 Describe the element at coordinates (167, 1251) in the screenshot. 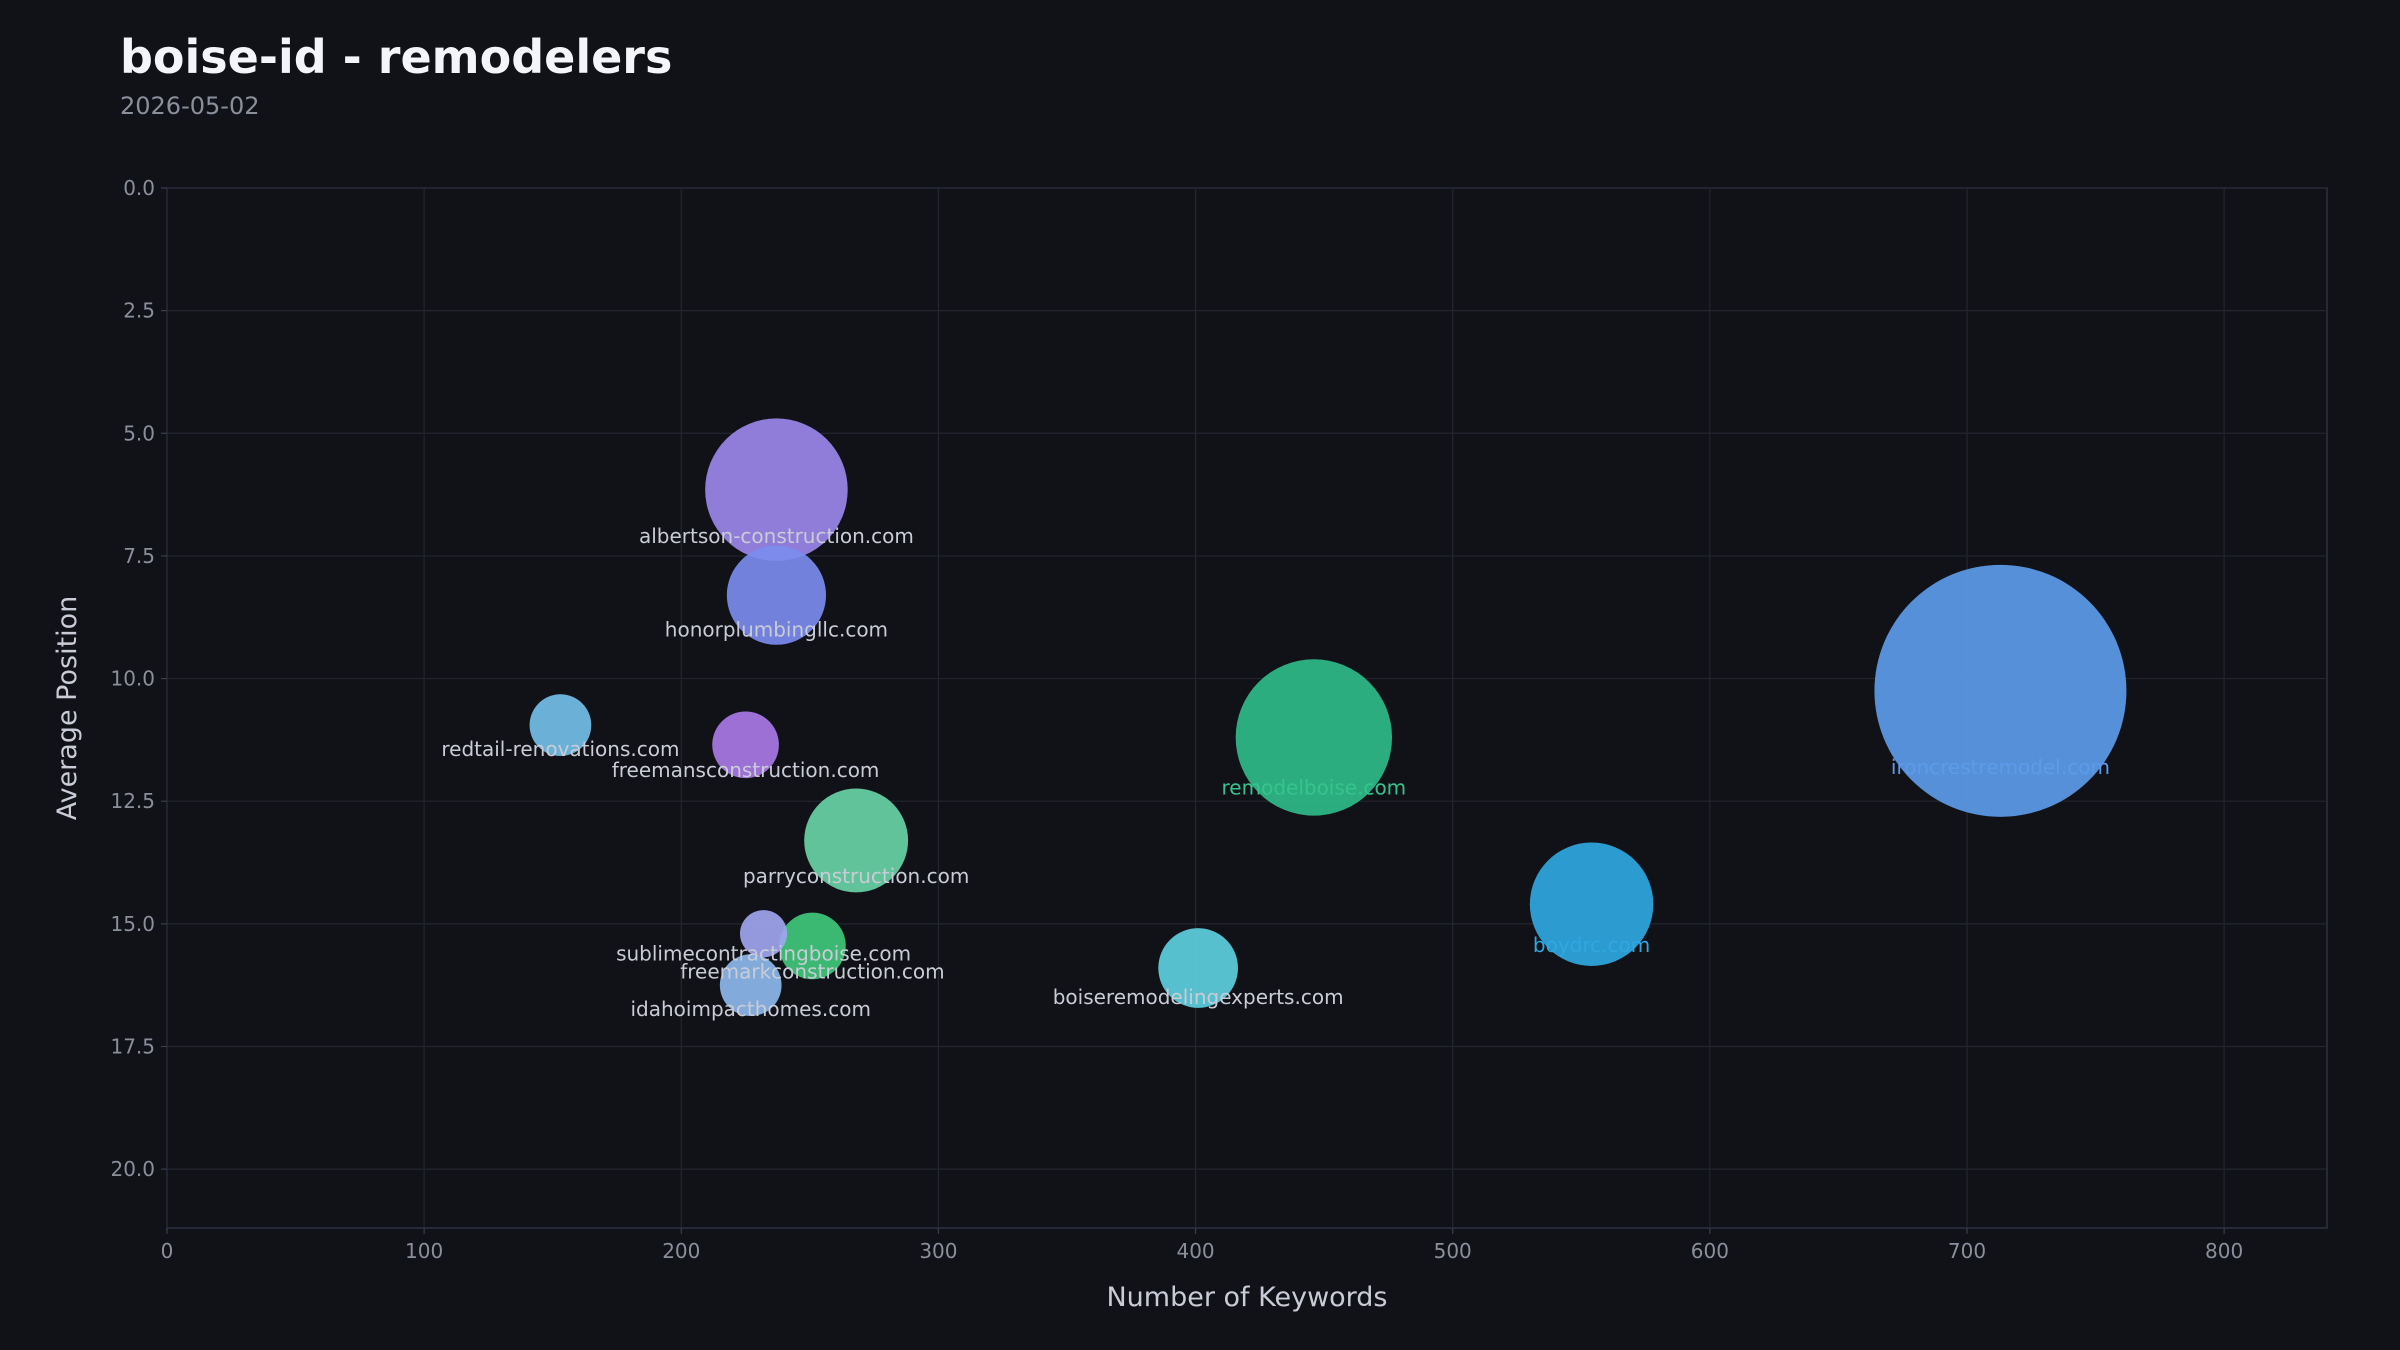

I see `x-tick-label: 0` at that location.